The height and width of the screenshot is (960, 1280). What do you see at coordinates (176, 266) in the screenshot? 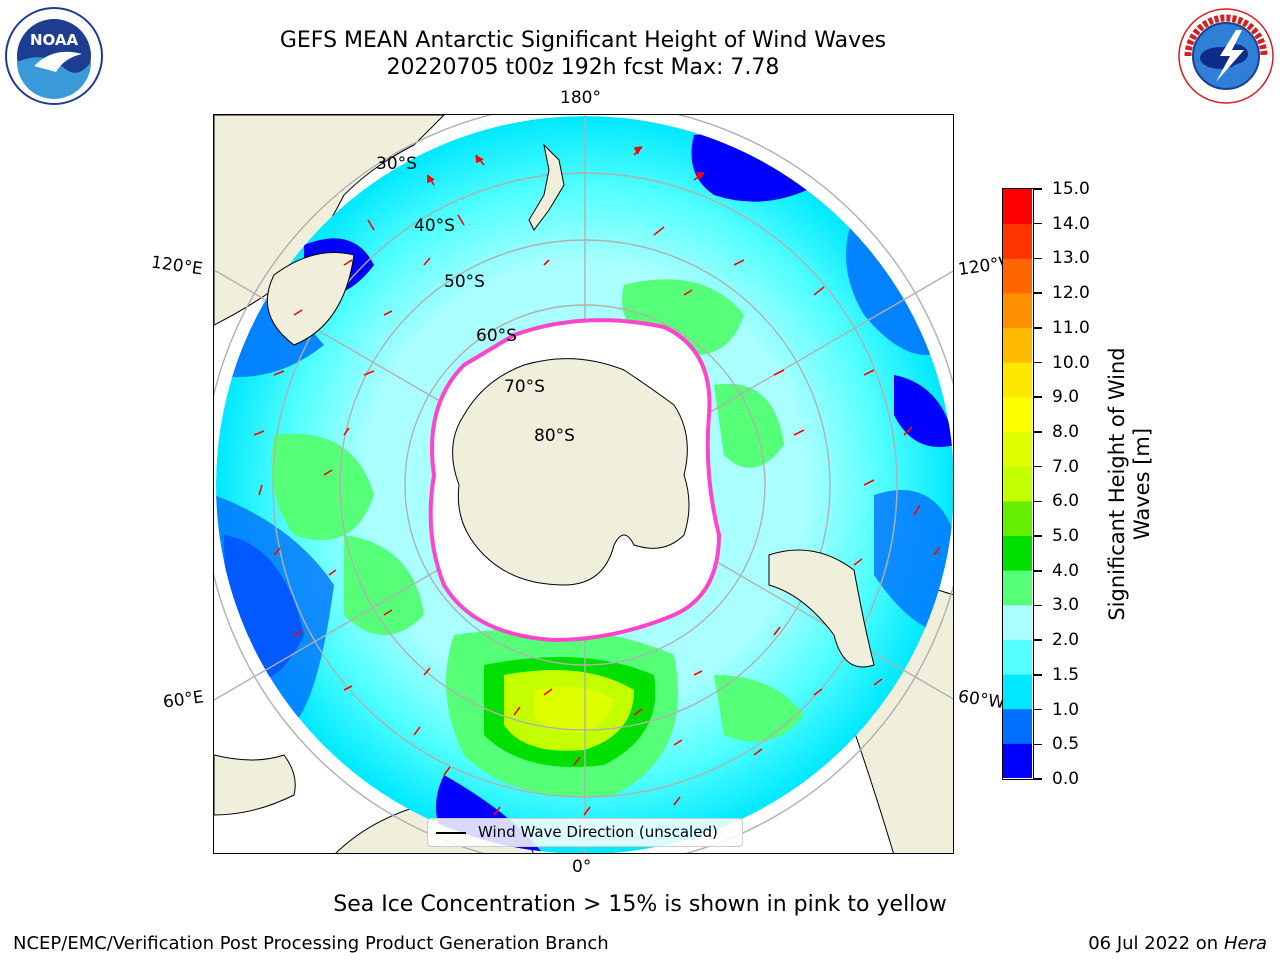
I see `lon-label-120e: 120°E` at bounding box center [176, 266].